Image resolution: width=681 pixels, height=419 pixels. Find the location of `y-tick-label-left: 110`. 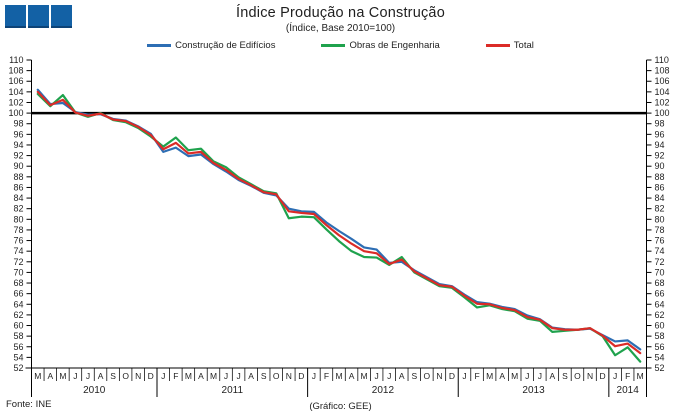

y-tick-label-left: 110 is located at coordinates (16, 60).